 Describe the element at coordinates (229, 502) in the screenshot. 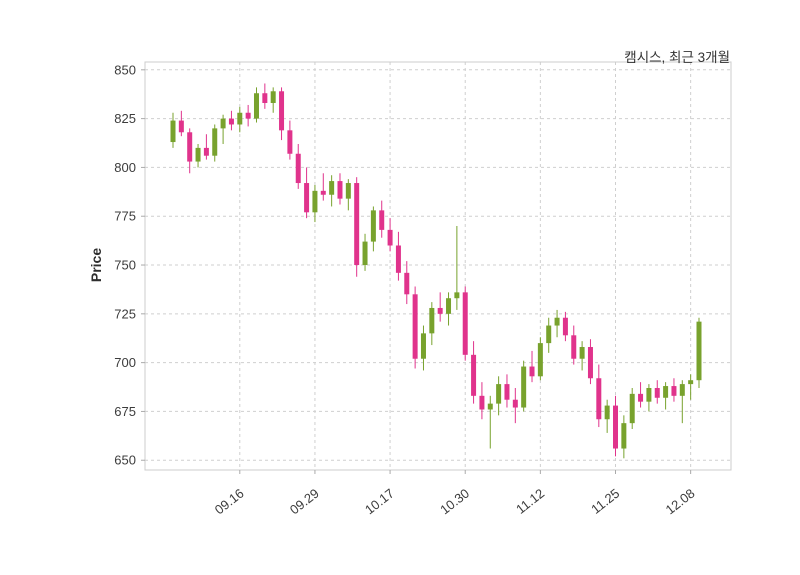

I see `x-tick-label: 09.16` at that location.